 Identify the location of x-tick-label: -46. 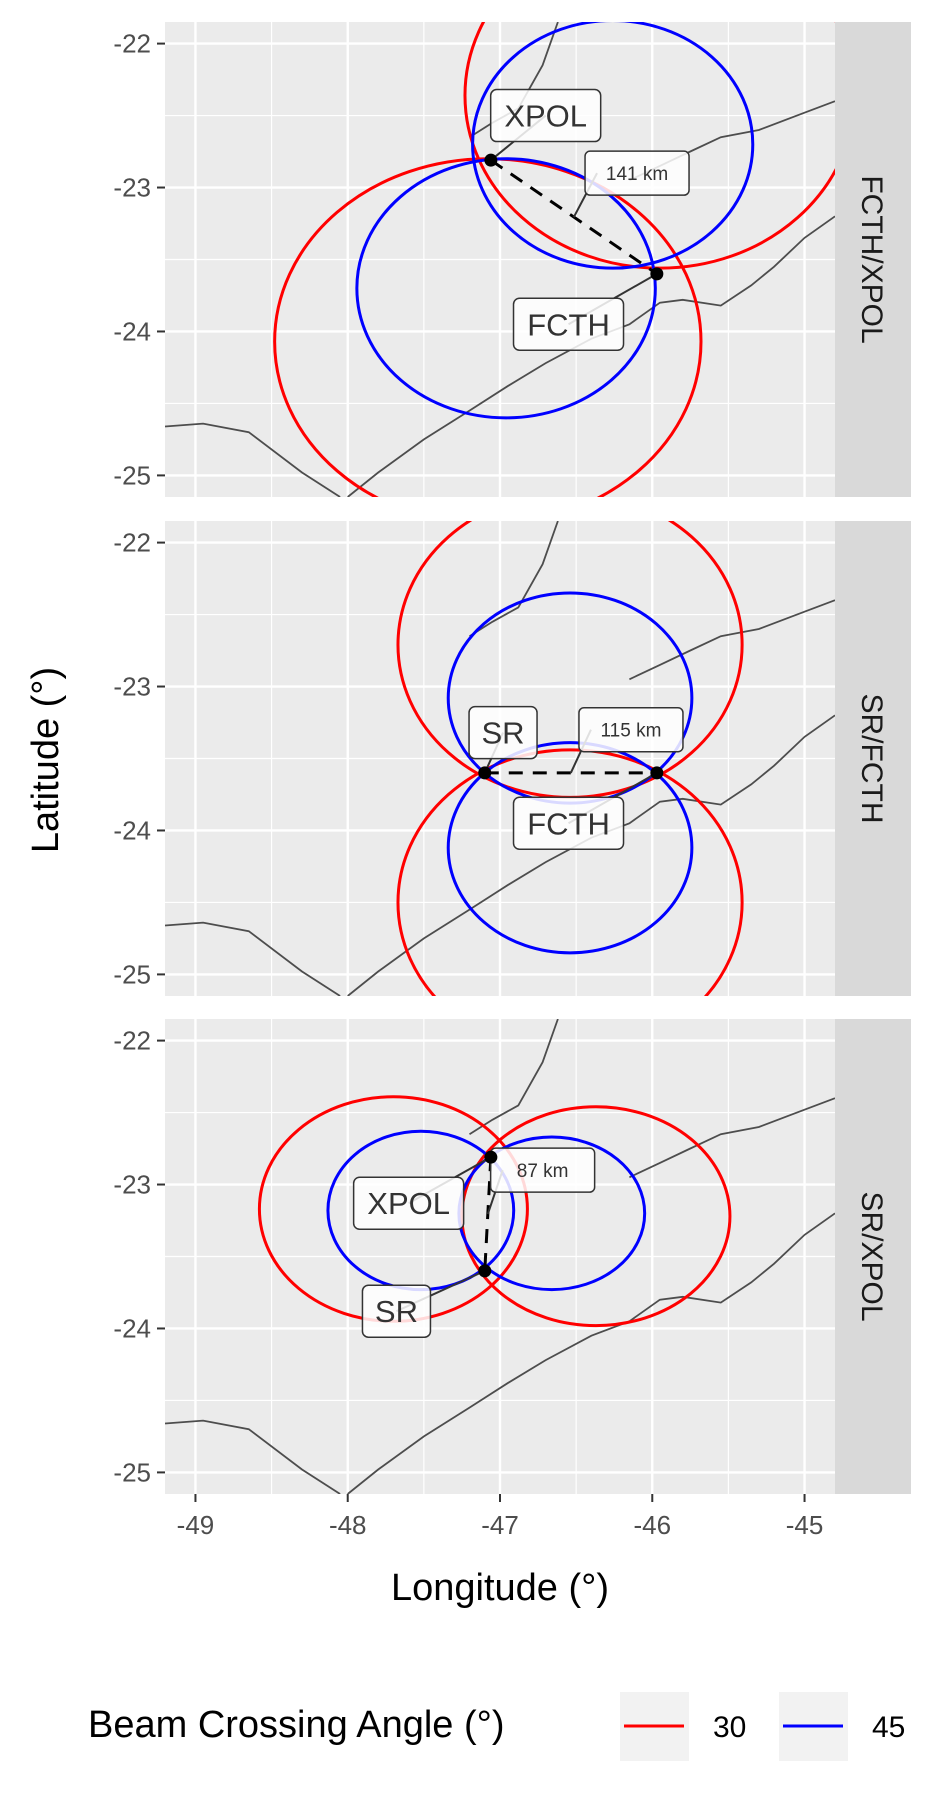
(652, 1525).